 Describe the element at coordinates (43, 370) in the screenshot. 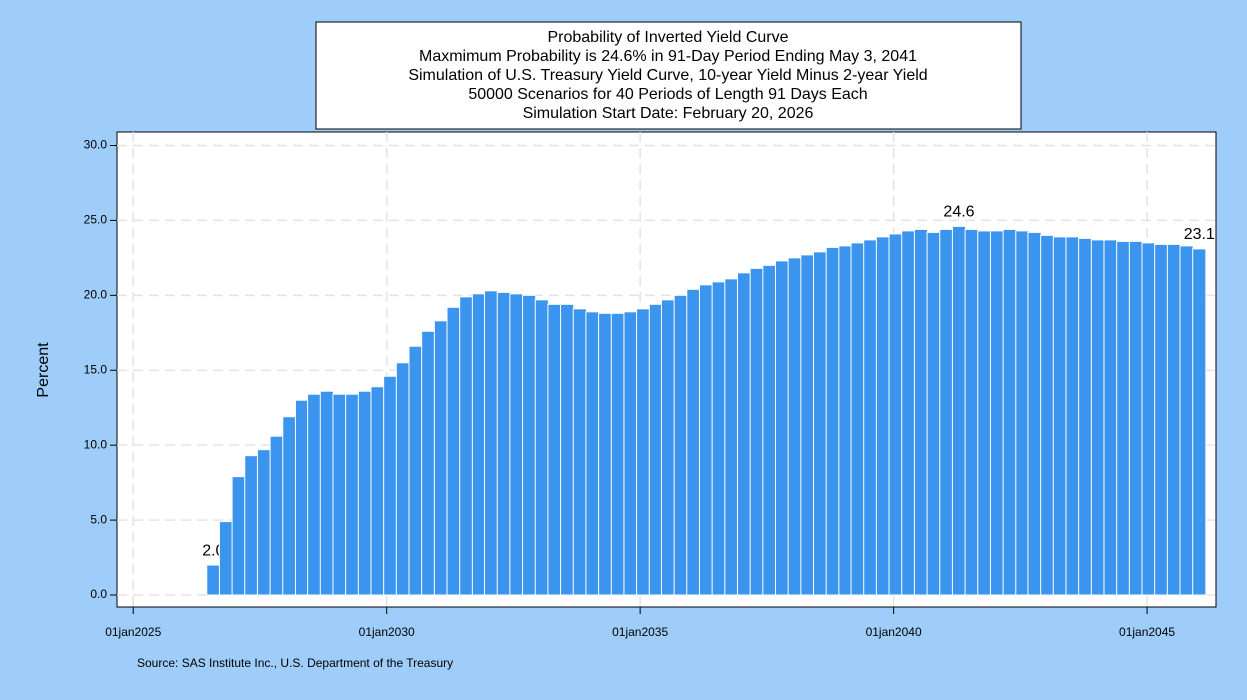

I see `y-axis-label: Percent` at that location.